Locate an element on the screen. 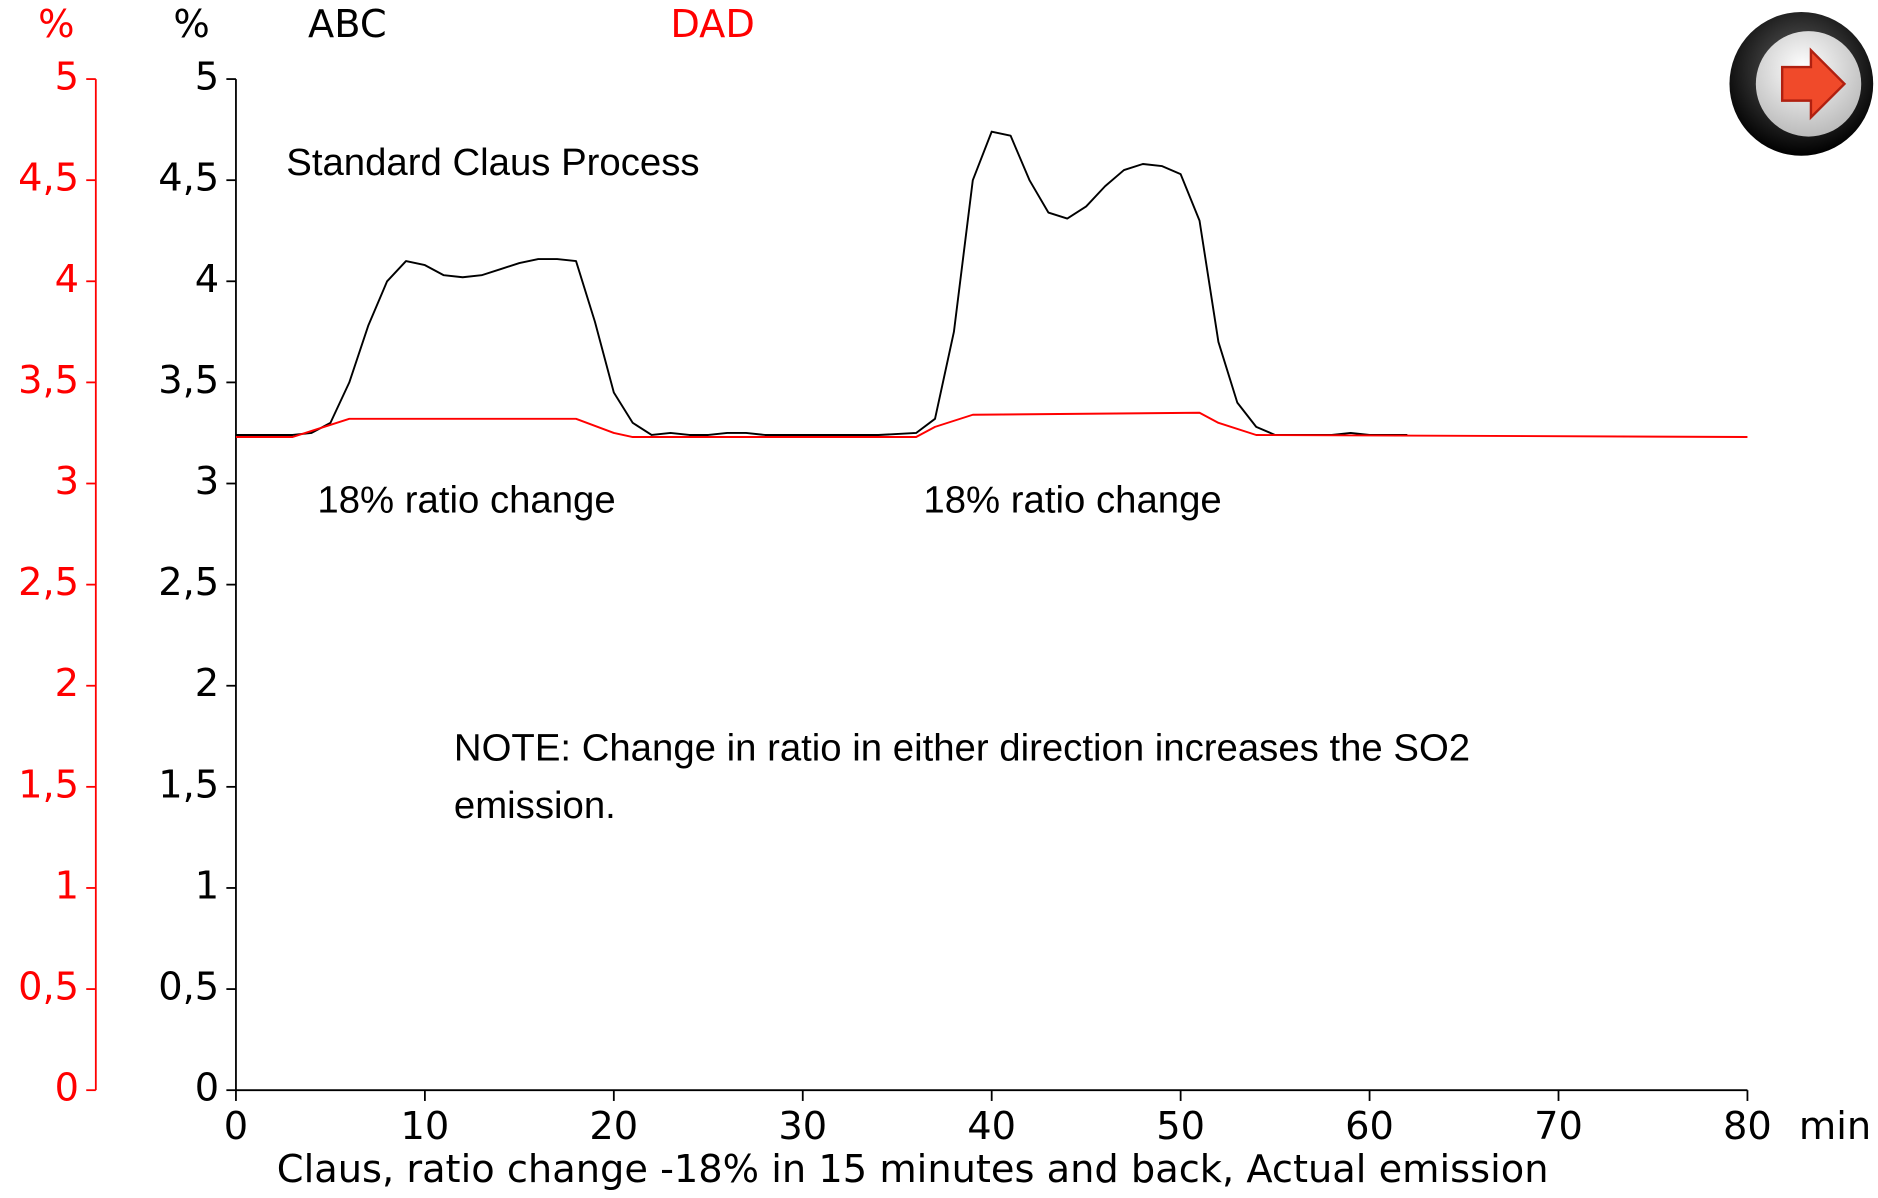 The width and height of the screenshot is (1878, 1198). x-tick-label: 0 is located at coordinates (236, 1126).